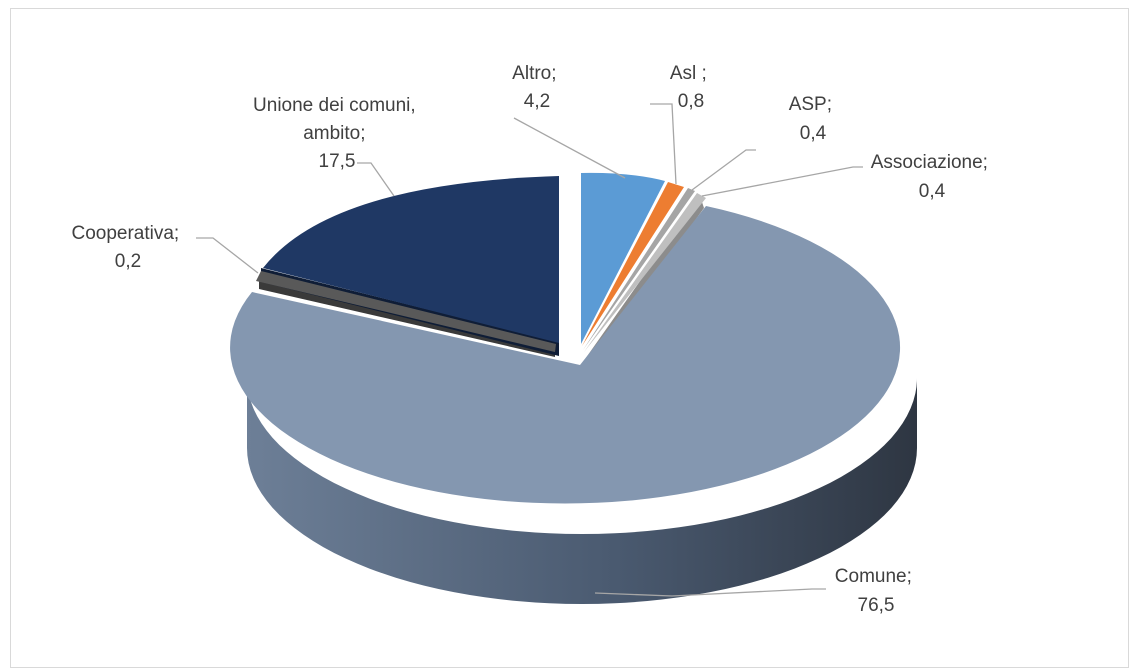 The height and width of the screenshot is (668, 1131). I want to click on slice-asl, so click(633, 264).